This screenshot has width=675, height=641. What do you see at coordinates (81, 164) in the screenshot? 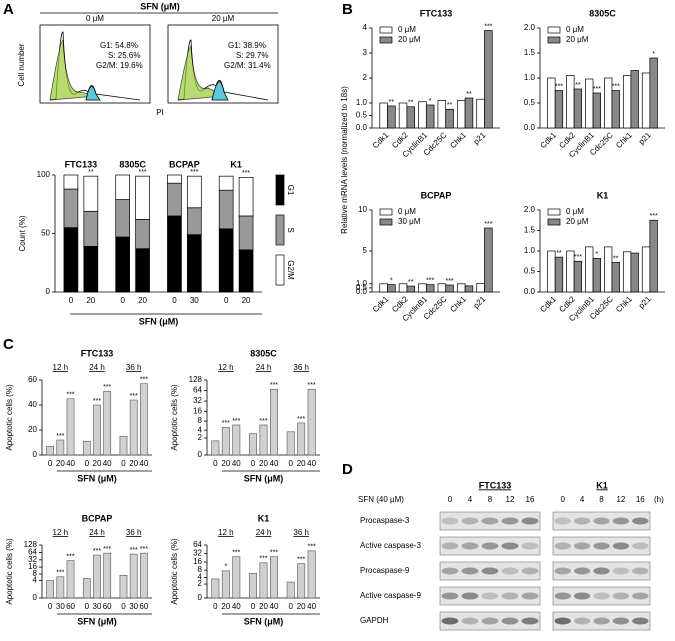
I see `group-label: FTC133` at bounding box center [81, 164].